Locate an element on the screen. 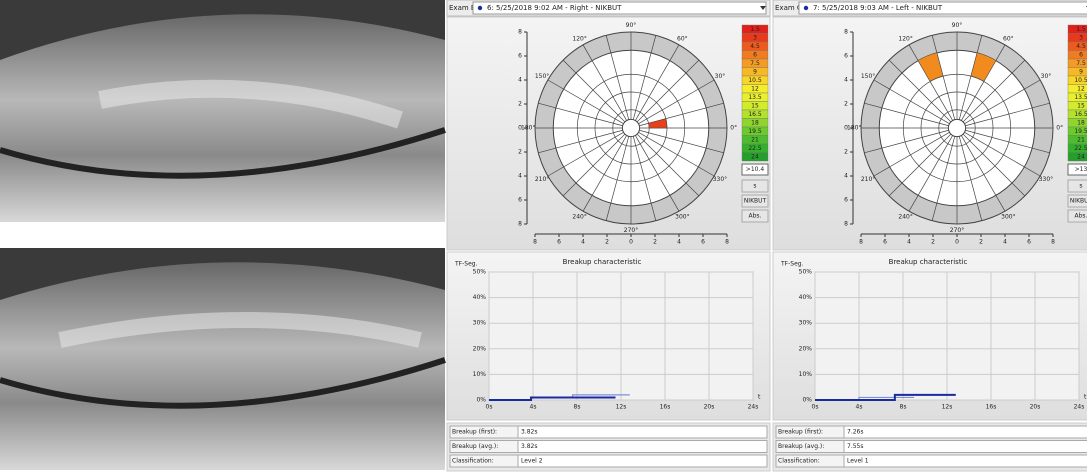 The height and width of the screenshot is (472, 1087). polar-center is located at coordinates (631, 128).